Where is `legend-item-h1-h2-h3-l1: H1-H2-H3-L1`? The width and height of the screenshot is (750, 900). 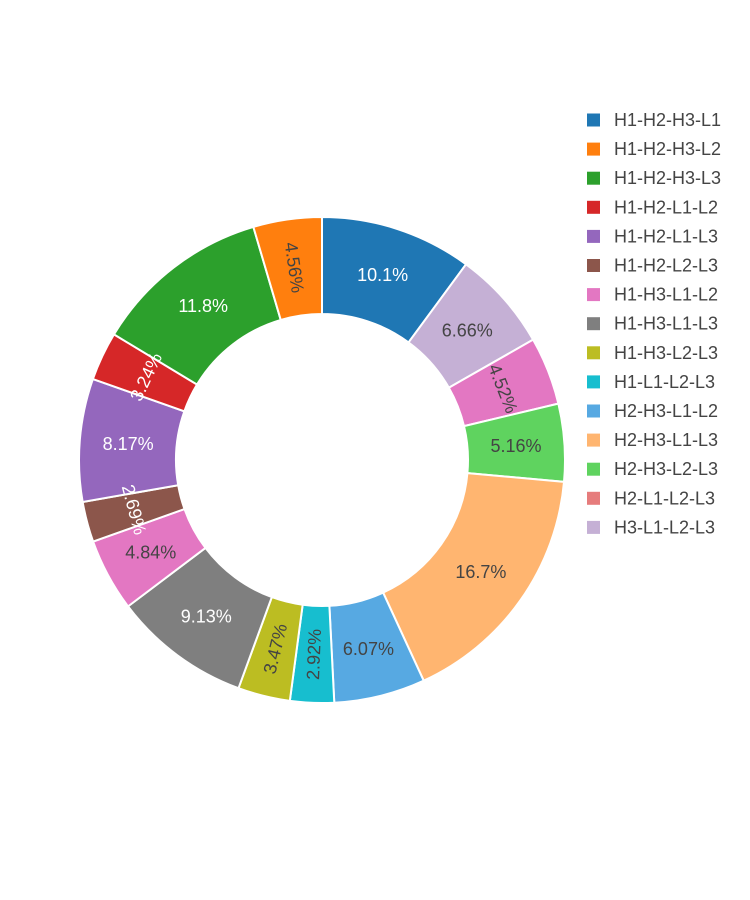 legend-item-h1-h2-h3-l1: H1-H2-H3-L1 is located at coordinates (654, 120).